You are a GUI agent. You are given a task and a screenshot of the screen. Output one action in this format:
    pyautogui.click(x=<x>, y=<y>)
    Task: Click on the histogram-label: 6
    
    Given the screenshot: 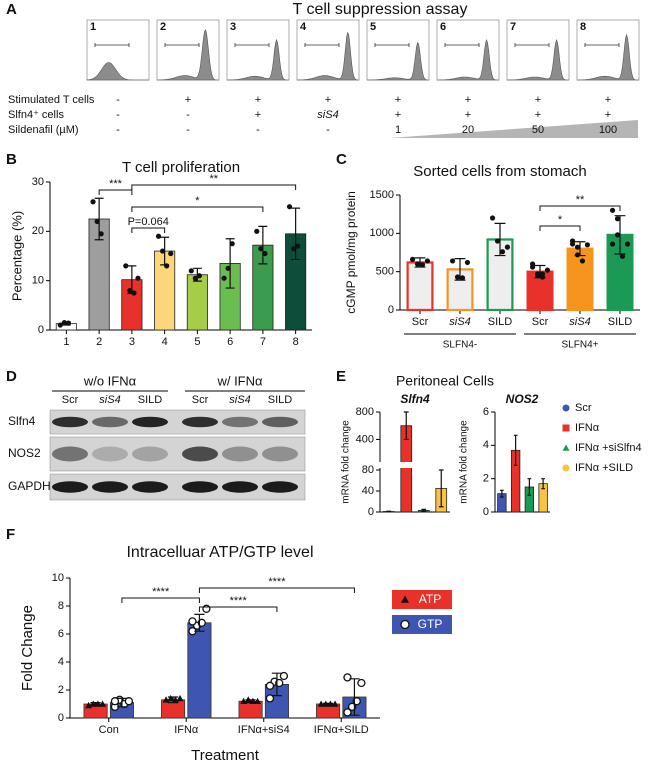 What is the action you would take?
    pyautogui.click(x=443, y=27)
    